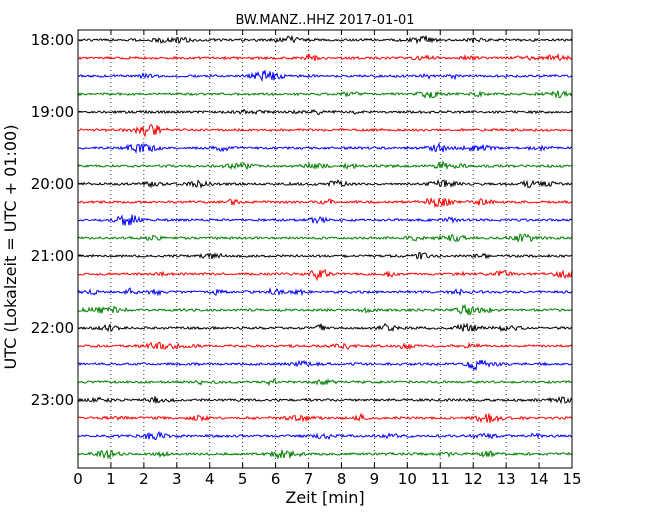 The image size is (650, 520). I want to click on x-tick-label: 15, so click(571, 479).